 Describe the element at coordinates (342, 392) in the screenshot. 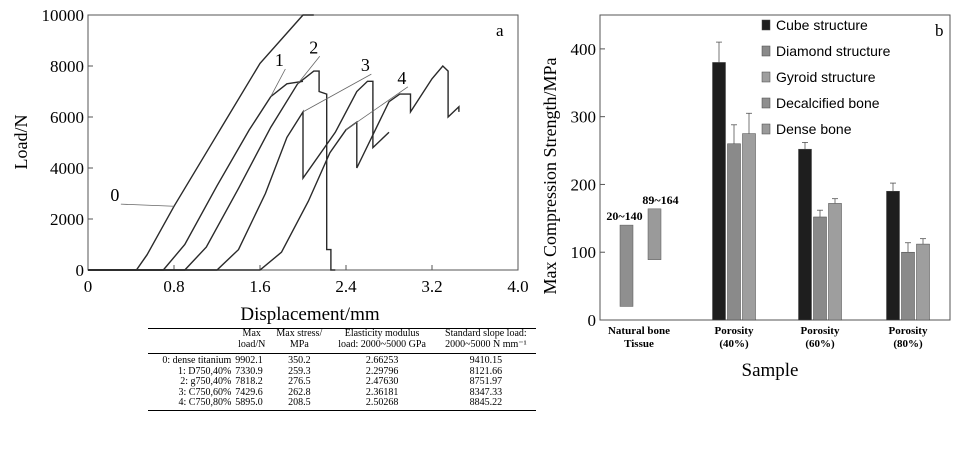

I see `table-row: 3: C750,60% 7429.6 262.8 2.36181 8347.33` at that location.